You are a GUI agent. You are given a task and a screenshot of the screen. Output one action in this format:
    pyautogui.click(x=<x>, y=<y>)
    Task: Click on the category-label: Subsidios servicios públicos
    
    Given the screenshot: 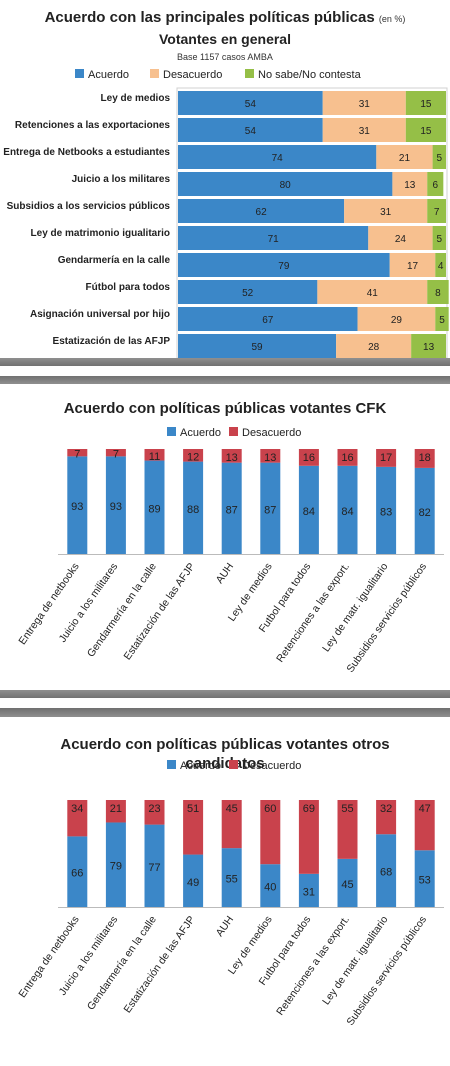 What is the action you would take?
    pyautogui.click(x=386, y=971)
    